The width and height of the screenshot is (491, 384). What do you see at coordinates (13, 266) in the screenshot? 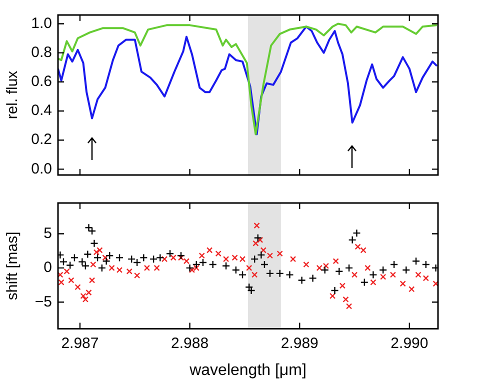
I see `y-axis-title: shift [mas]` at bounding box center [13, 266].